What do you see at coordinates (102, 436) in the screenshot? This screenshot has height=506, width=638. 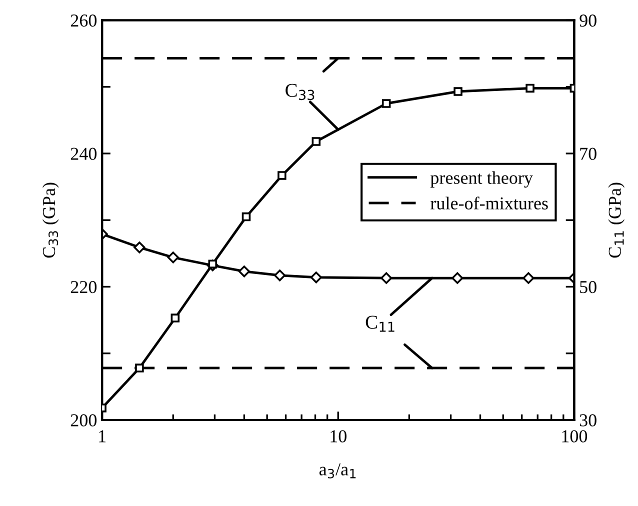 I see `x-tick-label: 1` at bounding box center [102, 436].